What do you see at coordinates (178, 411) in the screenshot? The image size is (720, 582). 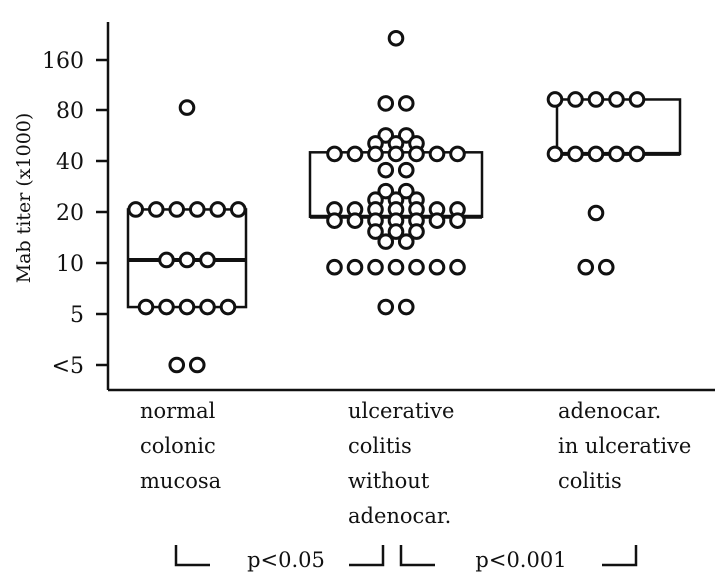 I see `category-label-line: normal` at bounding box center [178, 411].